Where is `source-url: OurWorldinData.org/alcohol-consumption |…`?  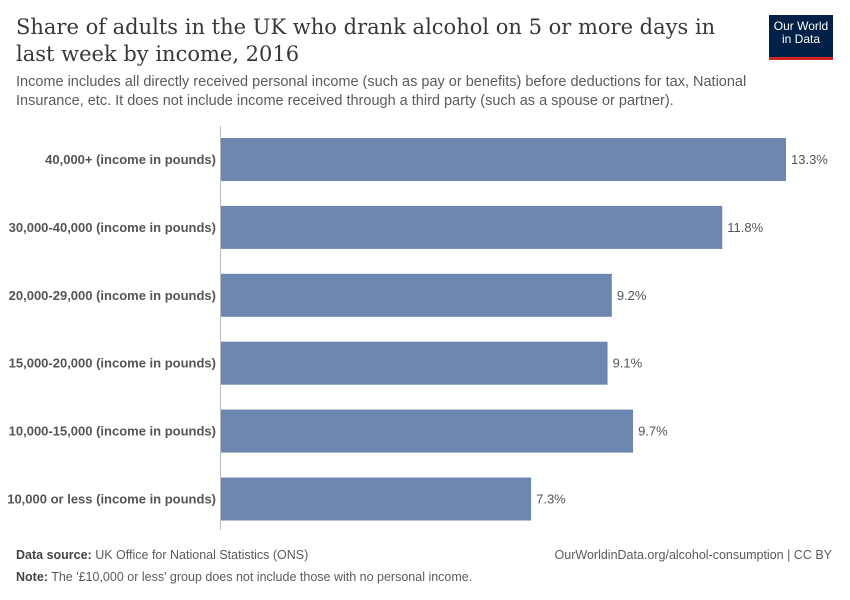
source-url: OurWorldinData.org/alcohol-consumption |… is located at coordinates (693, 555).